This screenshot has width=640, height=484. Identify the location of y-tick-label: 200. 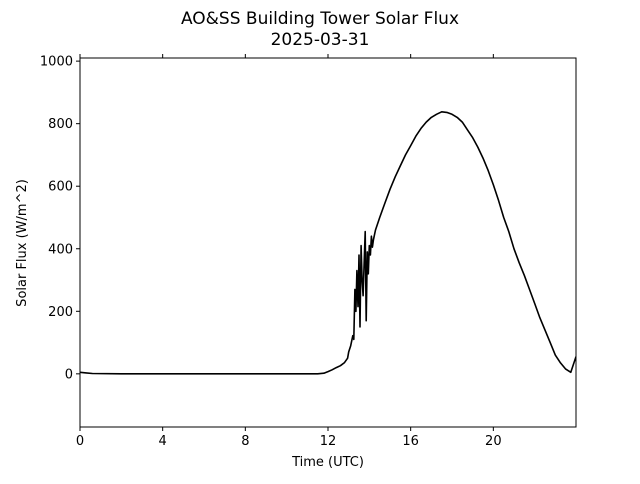
(60, 312).